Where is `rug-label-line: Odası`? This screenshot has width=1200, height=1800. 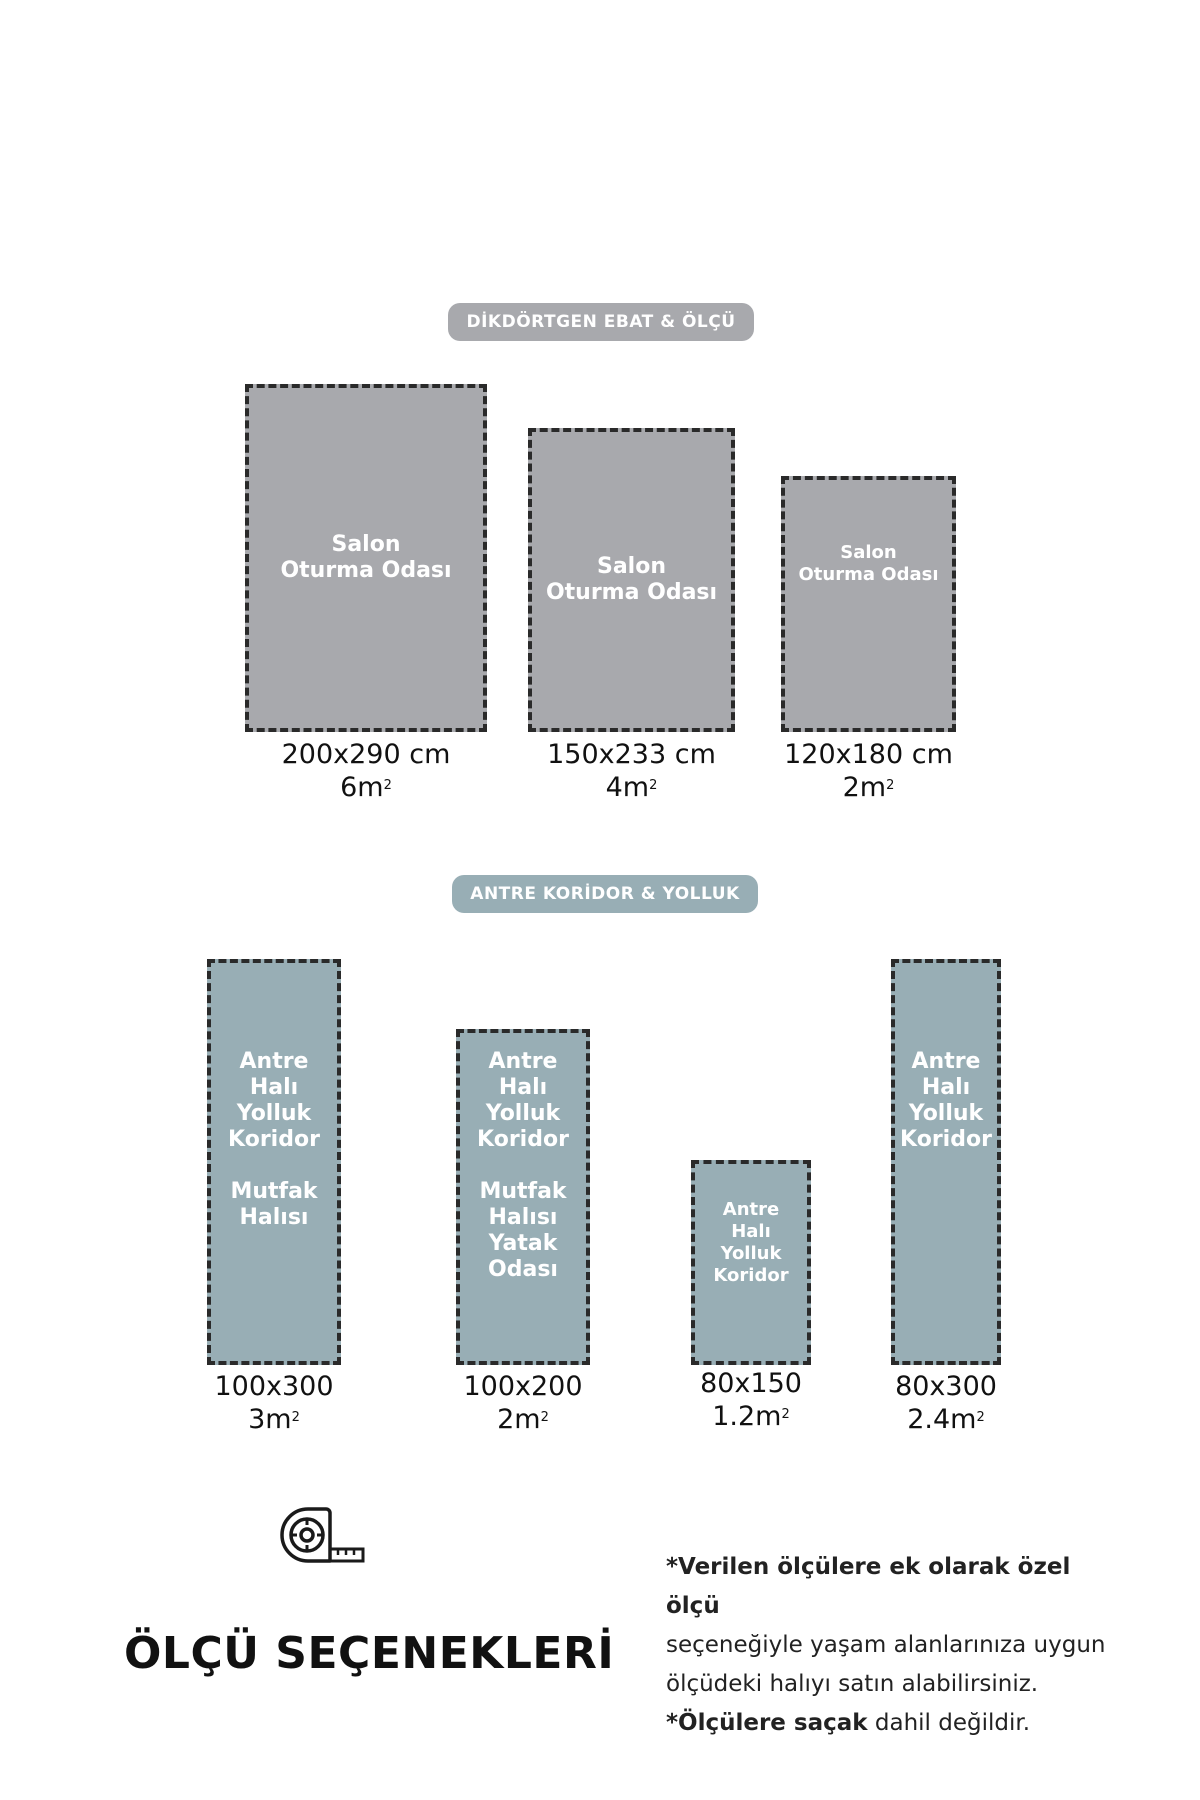 rug-label-line: Odası is located at coordinates (523, 1269).